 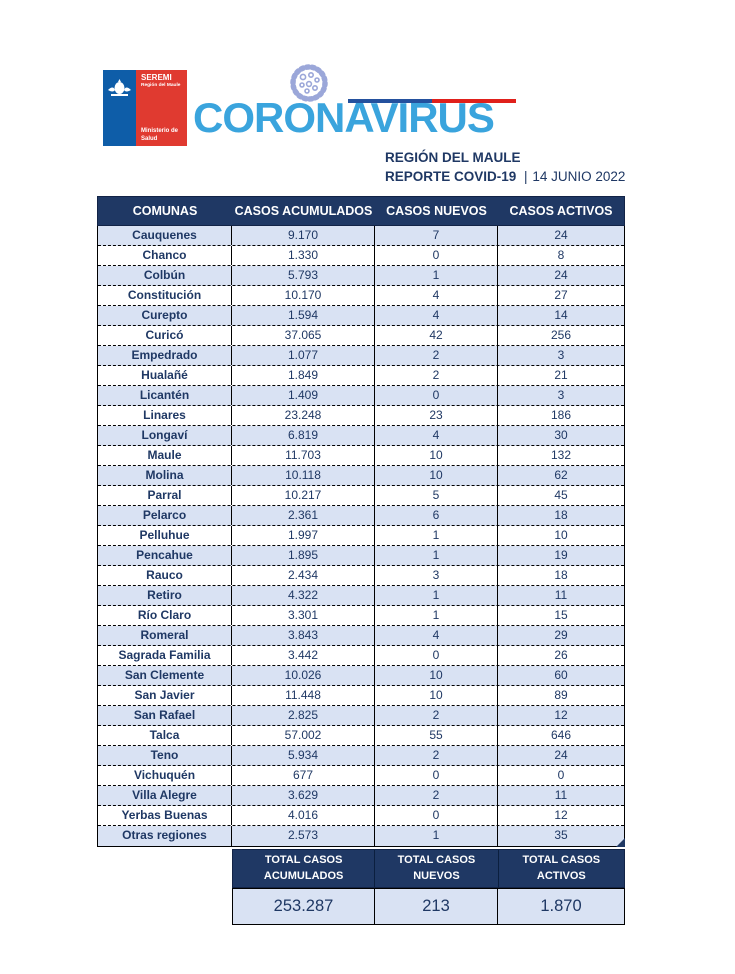 What do you see at coordinates (361, 776) in the screenshot?
I see `table-row: Vichuquén 677 0 0` at bounding box center [361, 776].